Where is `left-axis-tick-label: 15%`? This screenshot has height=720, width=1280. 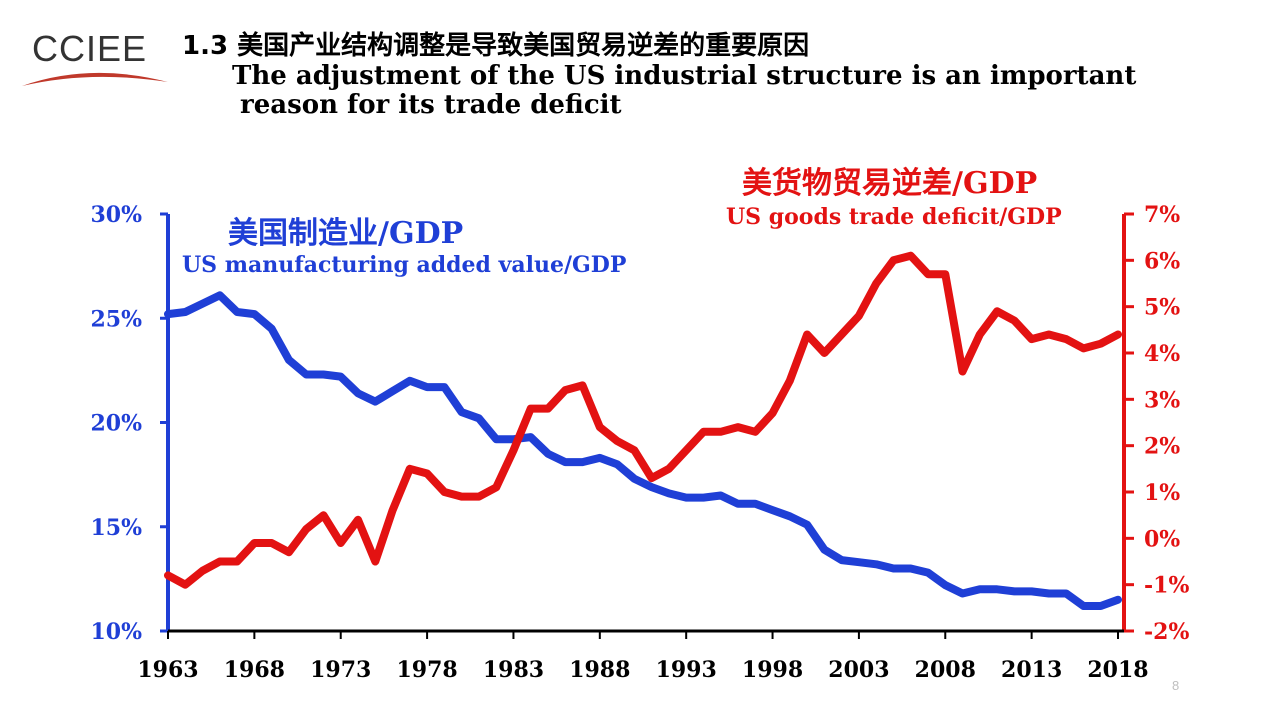
left-axis-tick-label: 15% is located at coordinates (116, 528).